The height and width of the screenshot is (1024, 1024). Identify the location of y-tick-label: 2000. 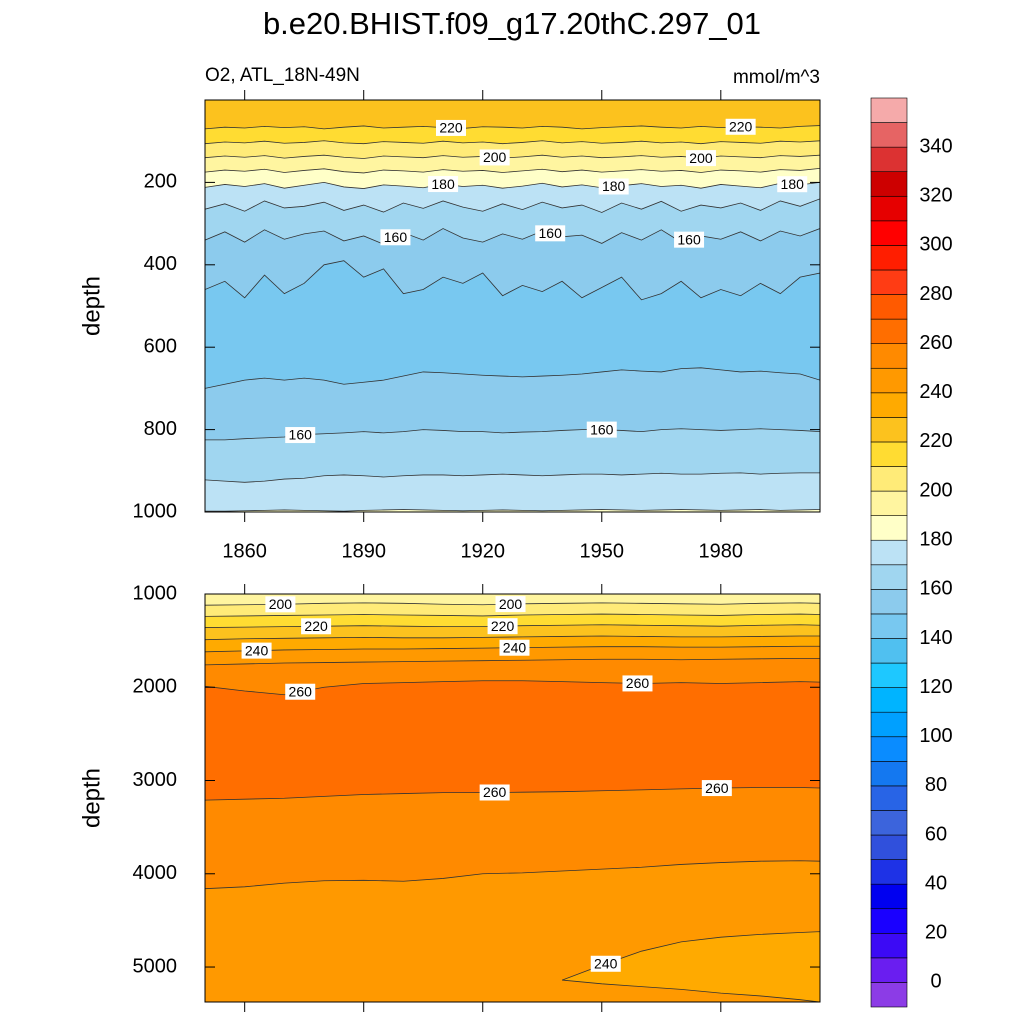
(155, 687).